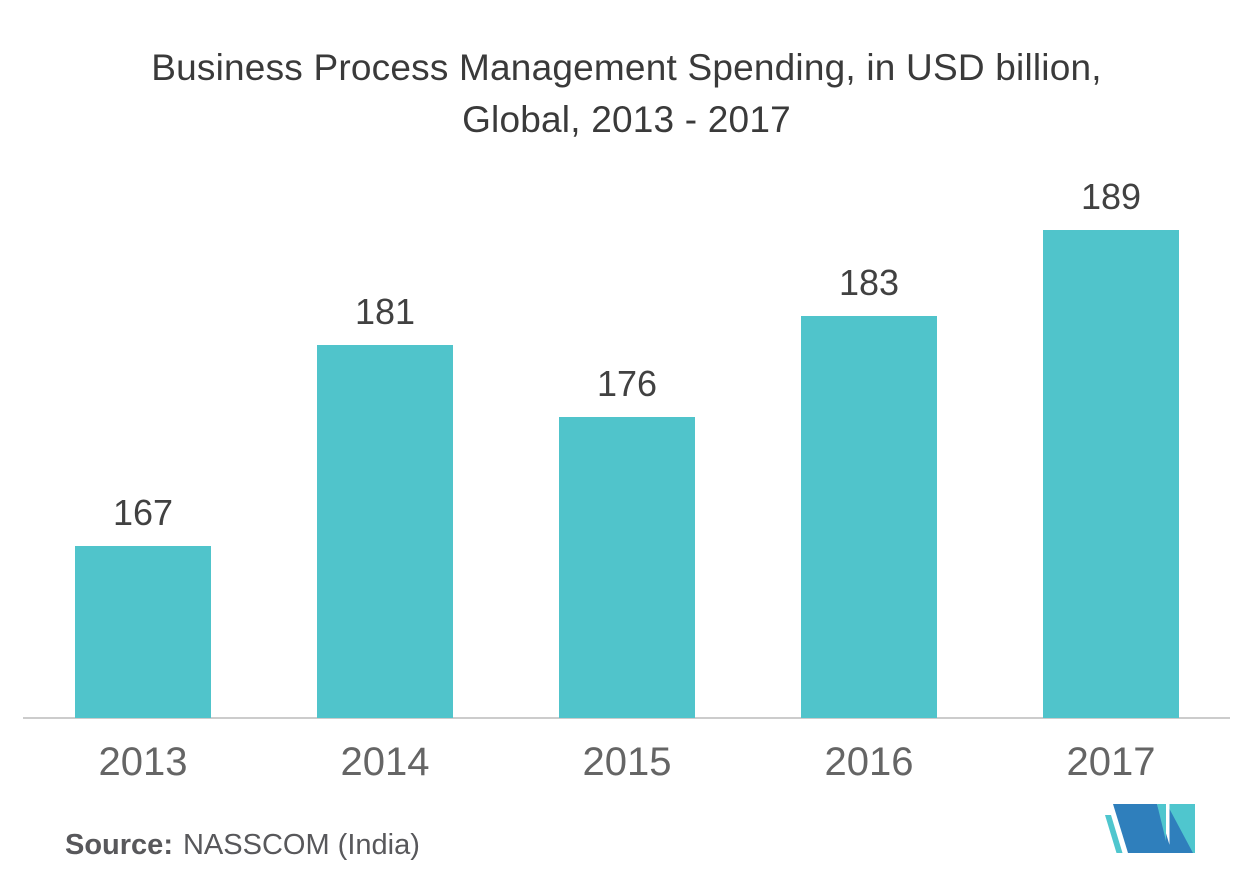 The height and width of the screenshot is (880, 1253). I want to click on bar-value-label: 181, so click(385, 311).